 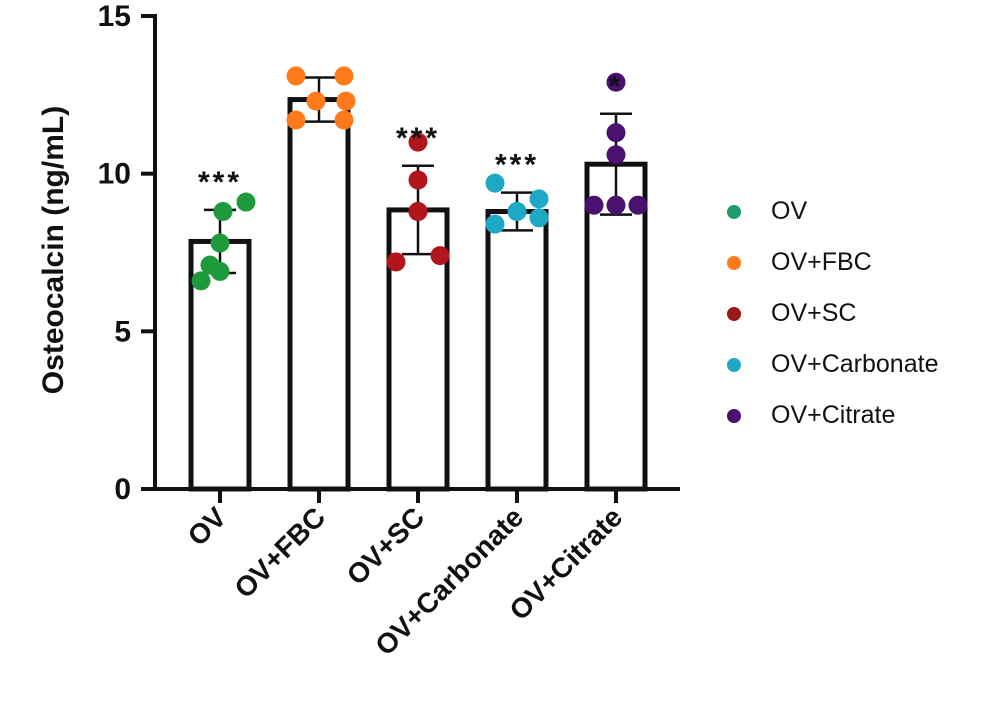 I want to click on points-layer, so click(x=419, y=178).